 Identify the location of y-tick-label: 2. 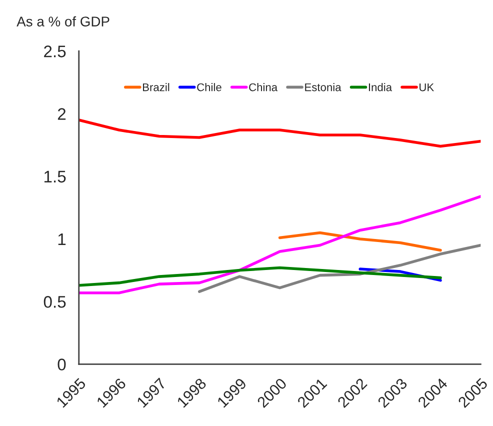
(62, 114).